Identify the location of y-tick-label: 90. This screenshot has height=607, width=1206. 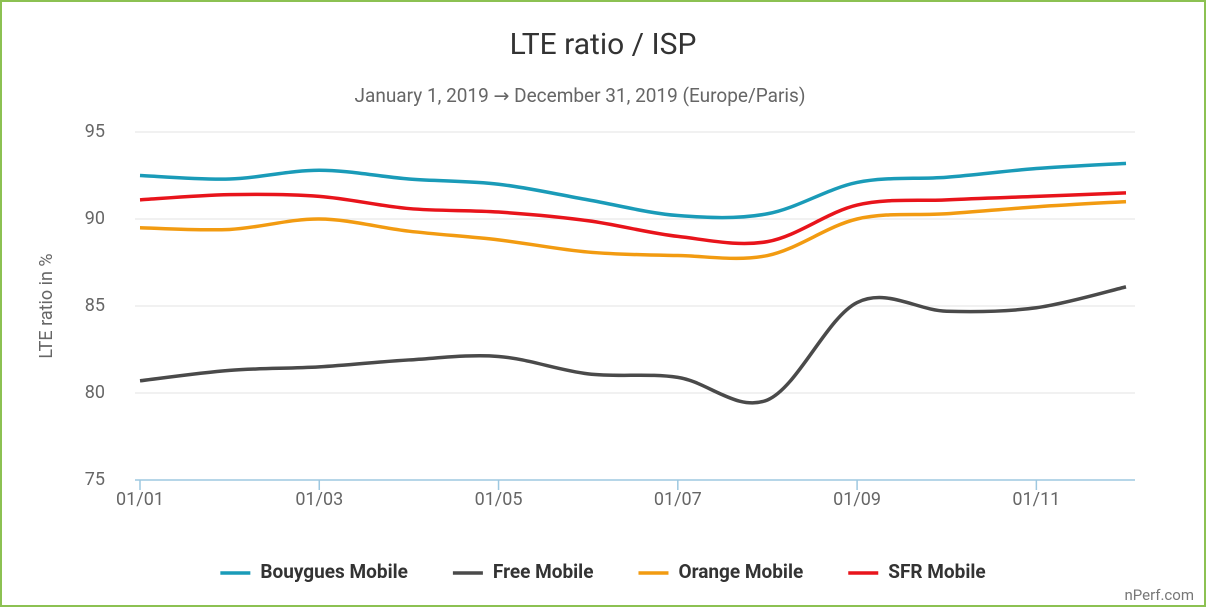
(95, 218).